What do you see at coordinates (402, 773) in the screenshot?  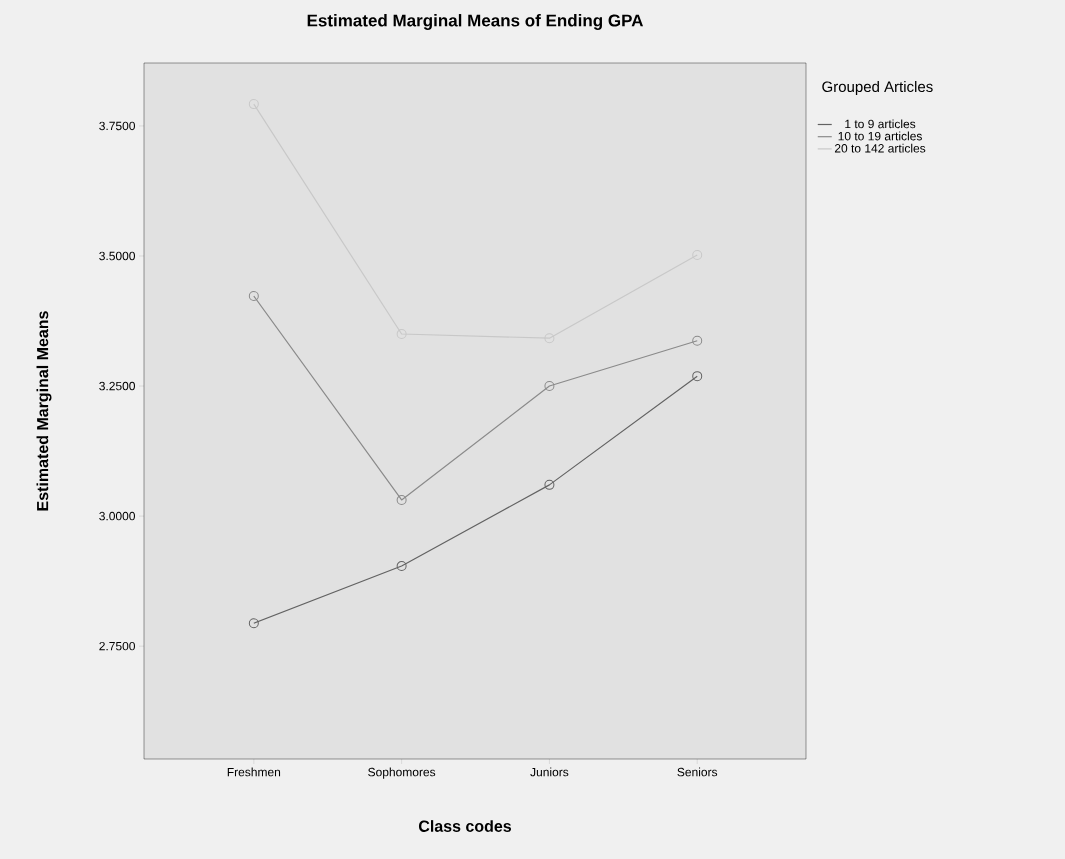 I see `x-tick-label: Sophomores` at bounding box center [402, 773].